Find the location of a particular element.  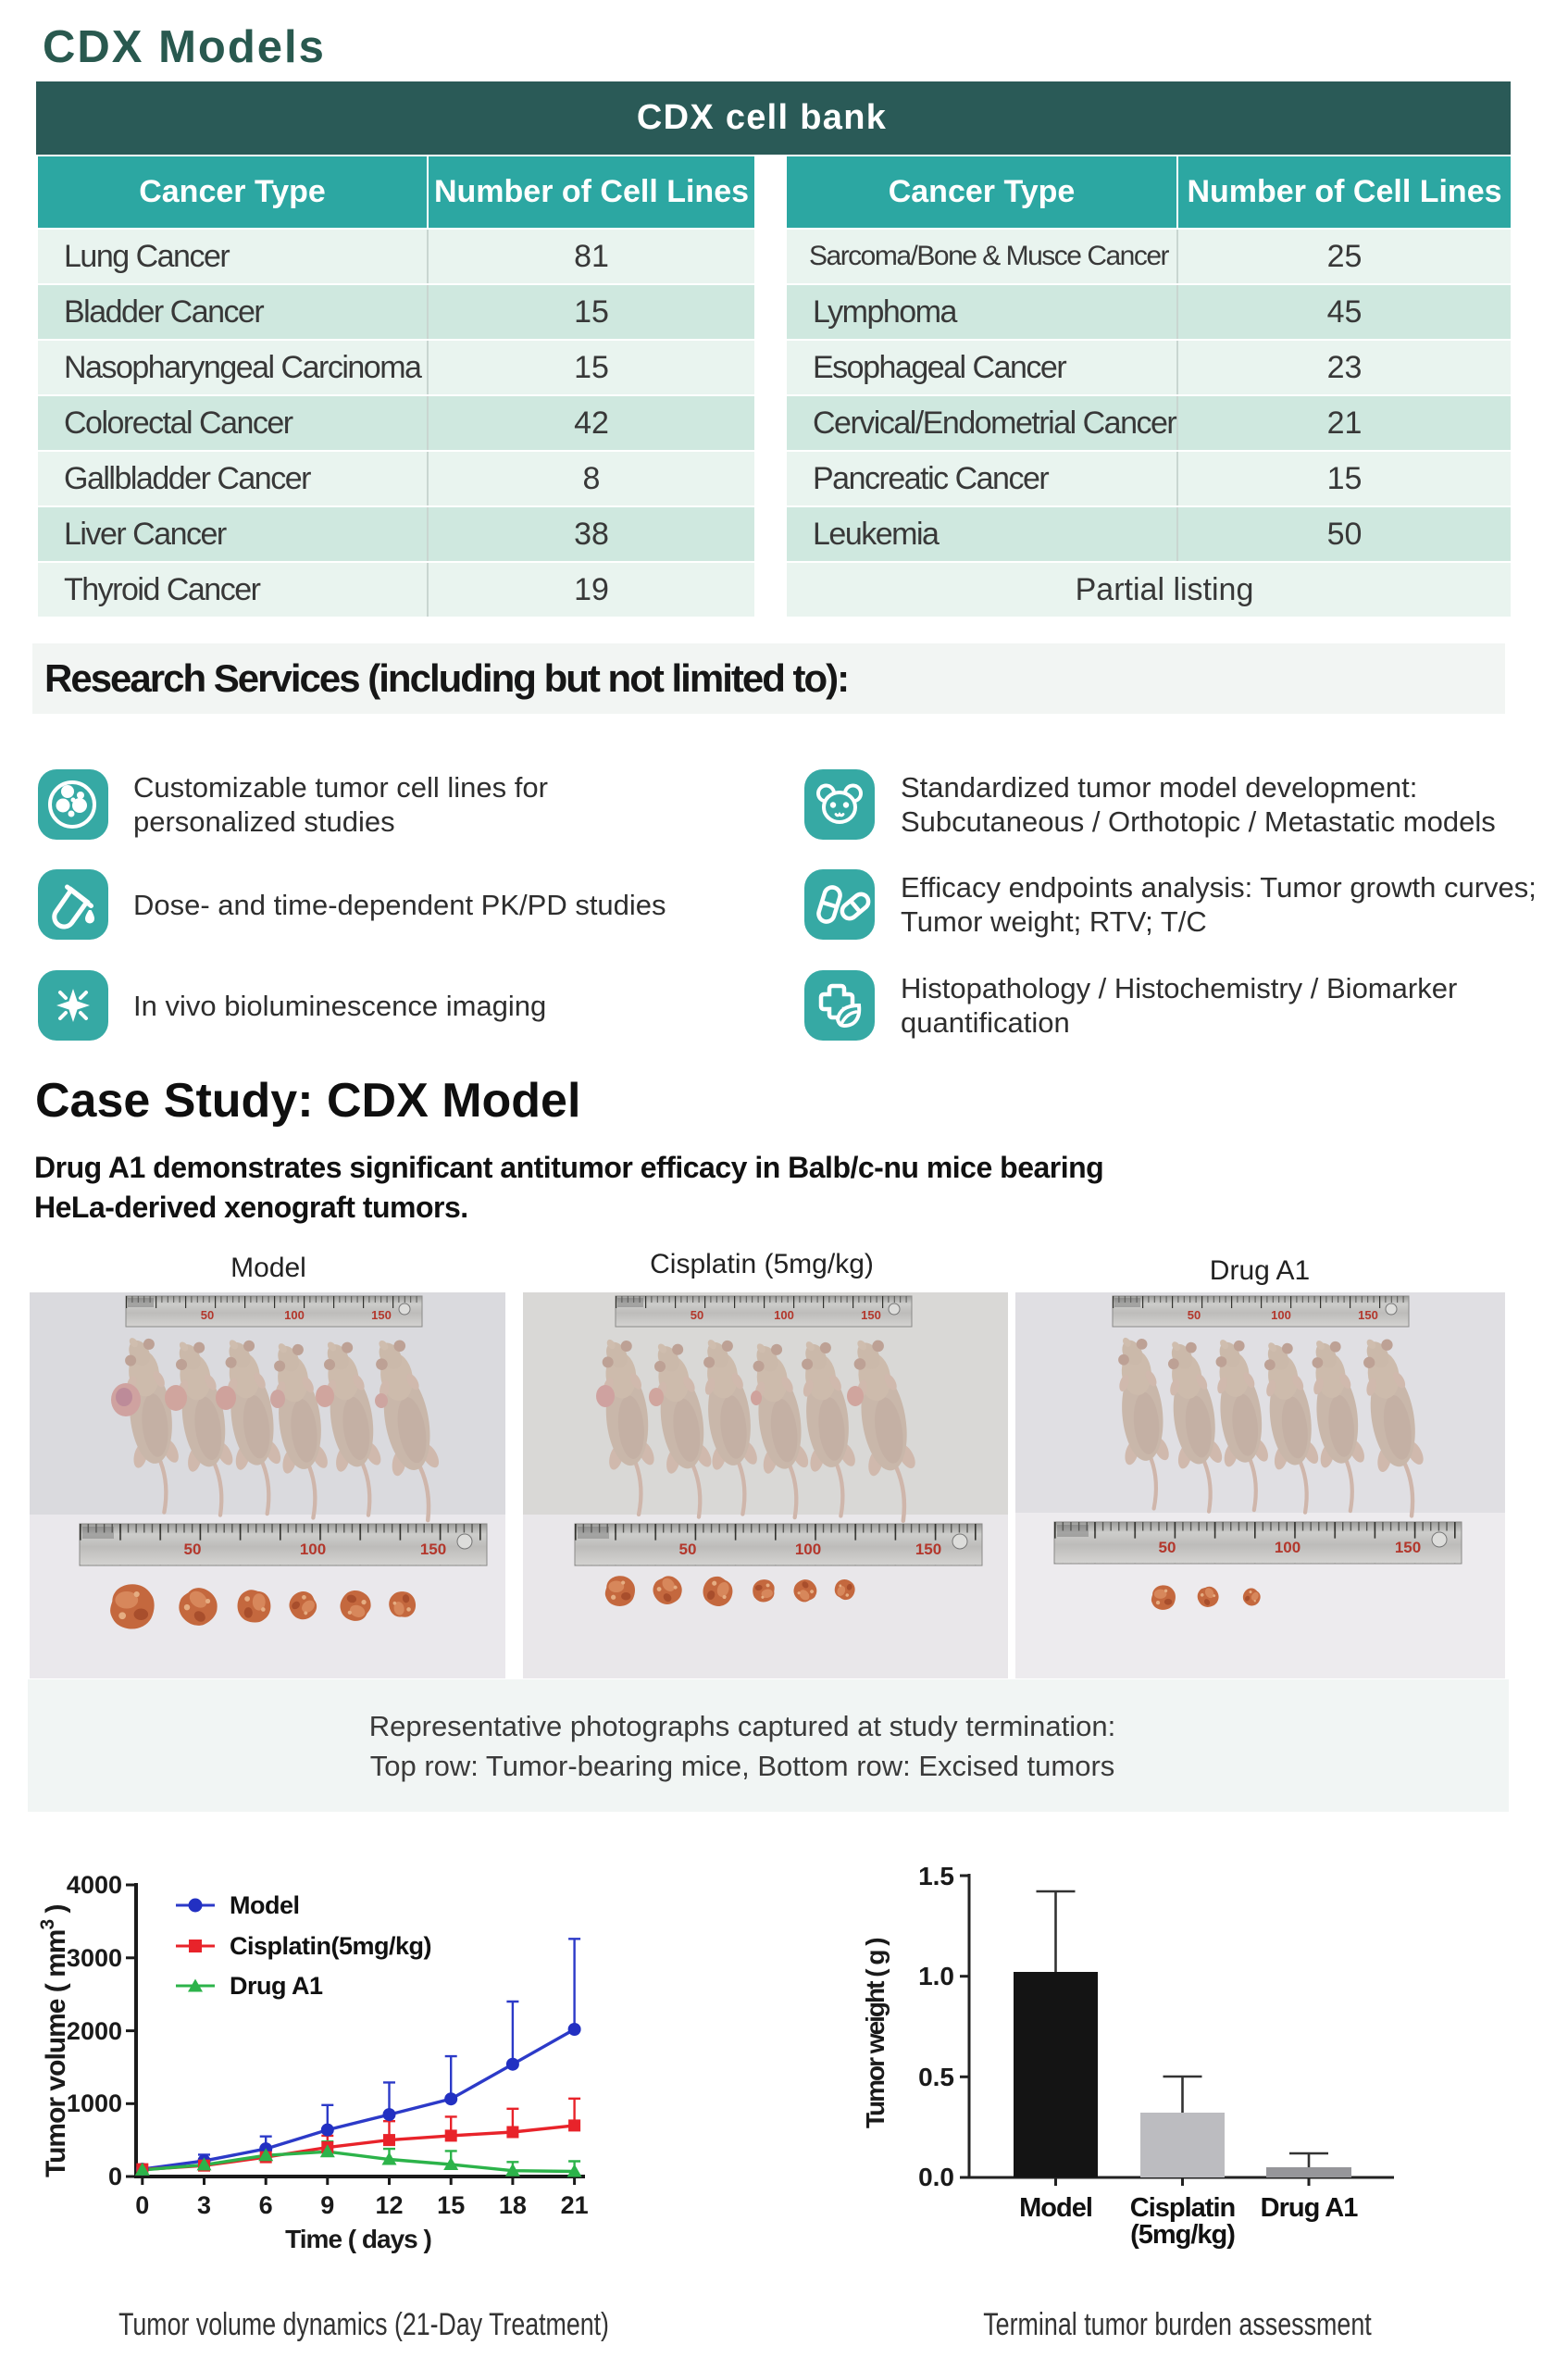

svg-text: 9 is located at coordinates (327, 2205).